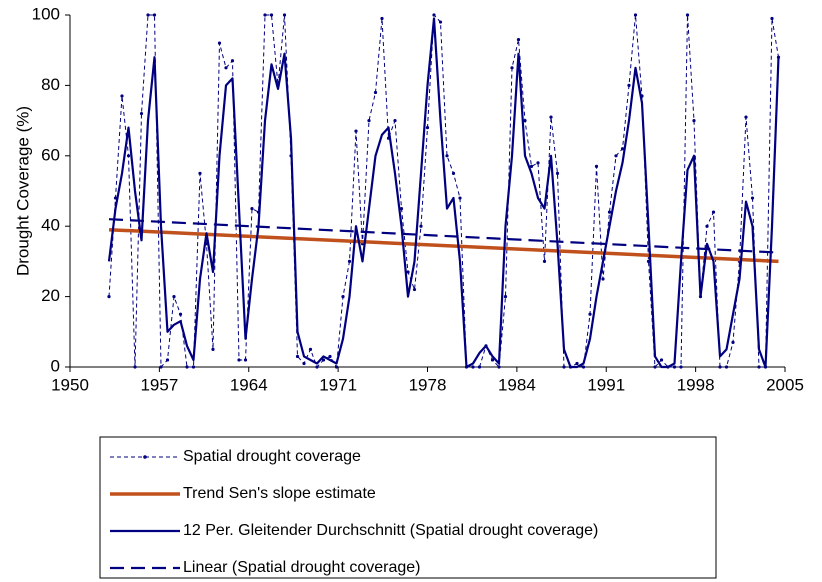 This screenshot has height=582, width=822. Describe the element at coordinates (50, 154) in the screenshot. I see `y-tick-label: 60` at that location.